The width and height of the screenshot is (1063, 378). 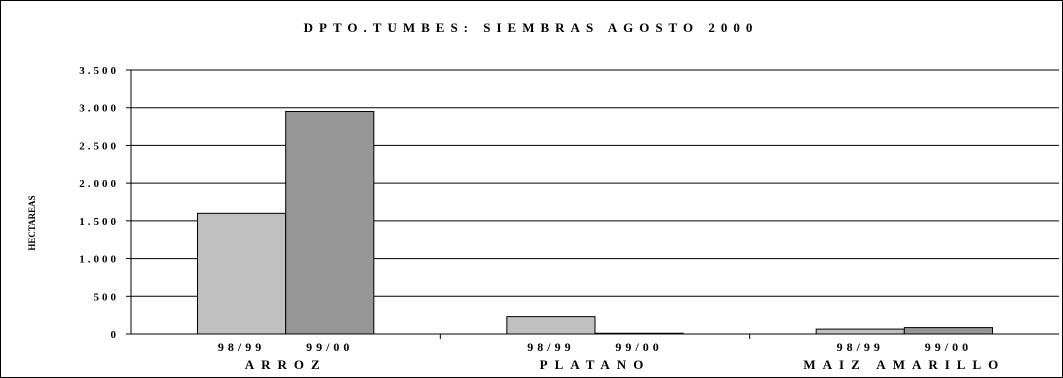 I want to click on x-sublabel-platano-98-99: 98/99, so click(x=550, y=347).